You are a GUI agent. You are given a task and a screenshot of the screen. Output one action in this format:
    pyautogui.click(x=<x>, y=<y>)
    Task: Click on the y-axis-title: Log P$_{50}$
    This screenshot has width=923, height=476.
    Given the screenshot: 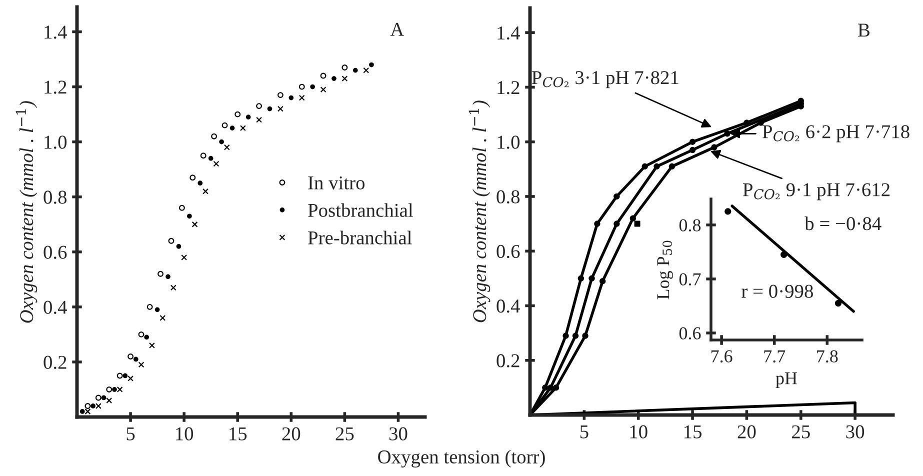 What is the action you would take?
    pyautogui.click(x=665, y=270)
    